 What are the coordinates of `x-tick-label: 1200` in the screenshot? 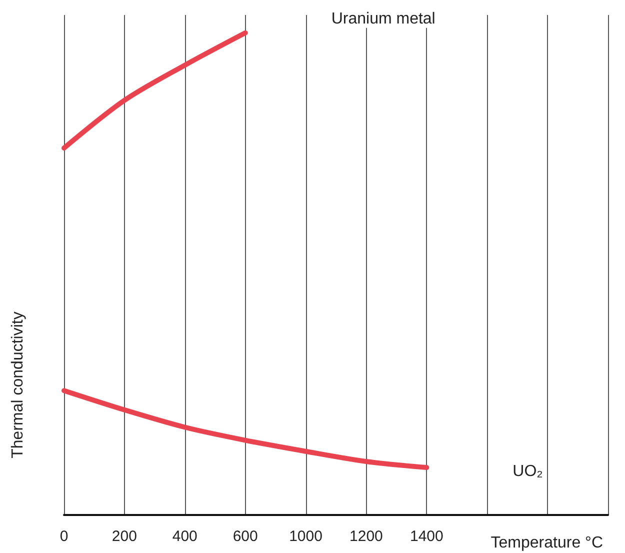 It's located at (366, 536).